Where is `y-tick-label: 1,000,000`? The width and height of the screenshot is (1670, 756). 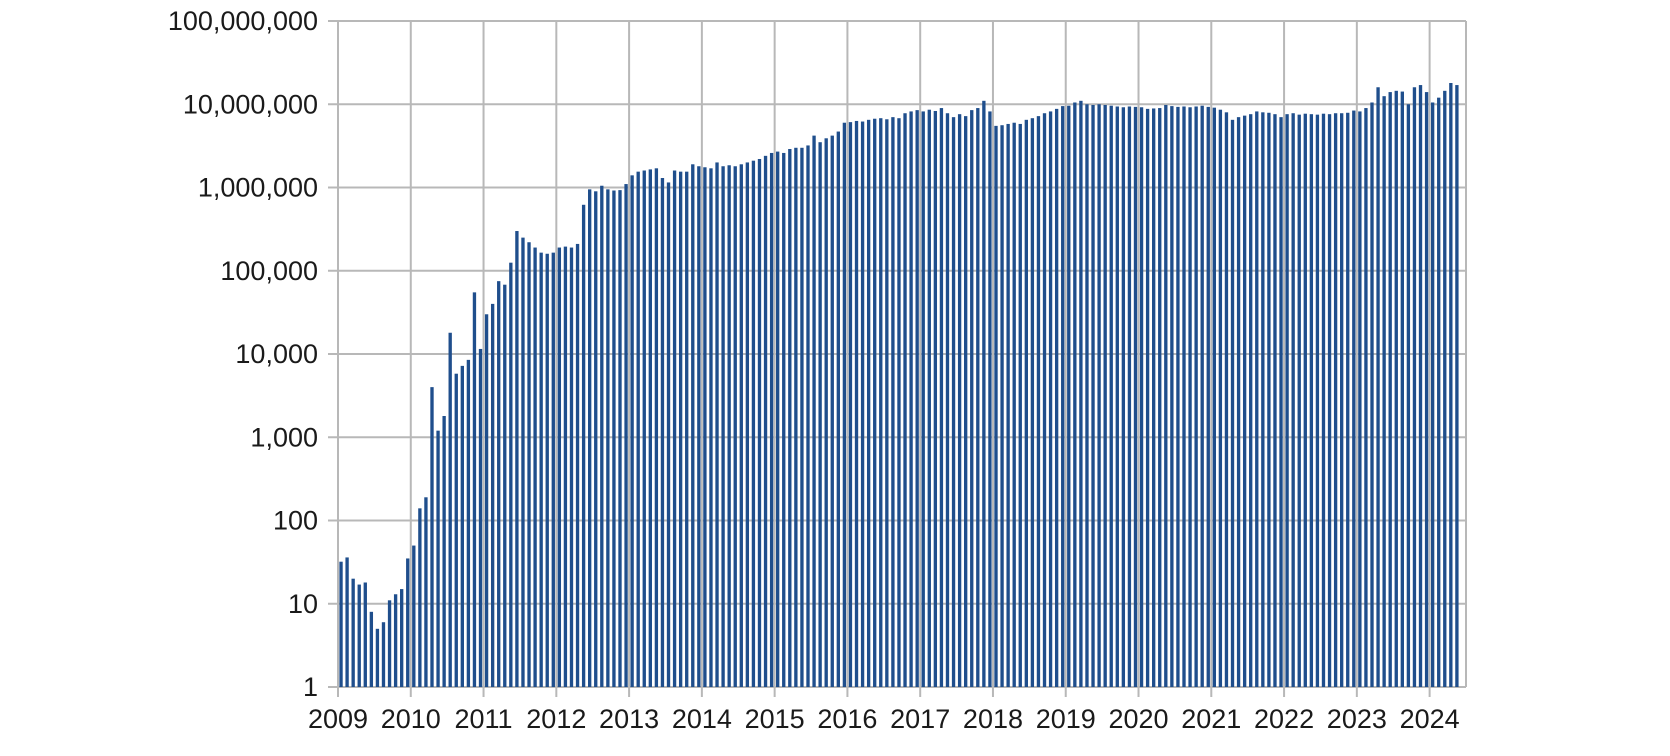 y-tick-label: 1,000,000 is located at coordinates (258, 188).